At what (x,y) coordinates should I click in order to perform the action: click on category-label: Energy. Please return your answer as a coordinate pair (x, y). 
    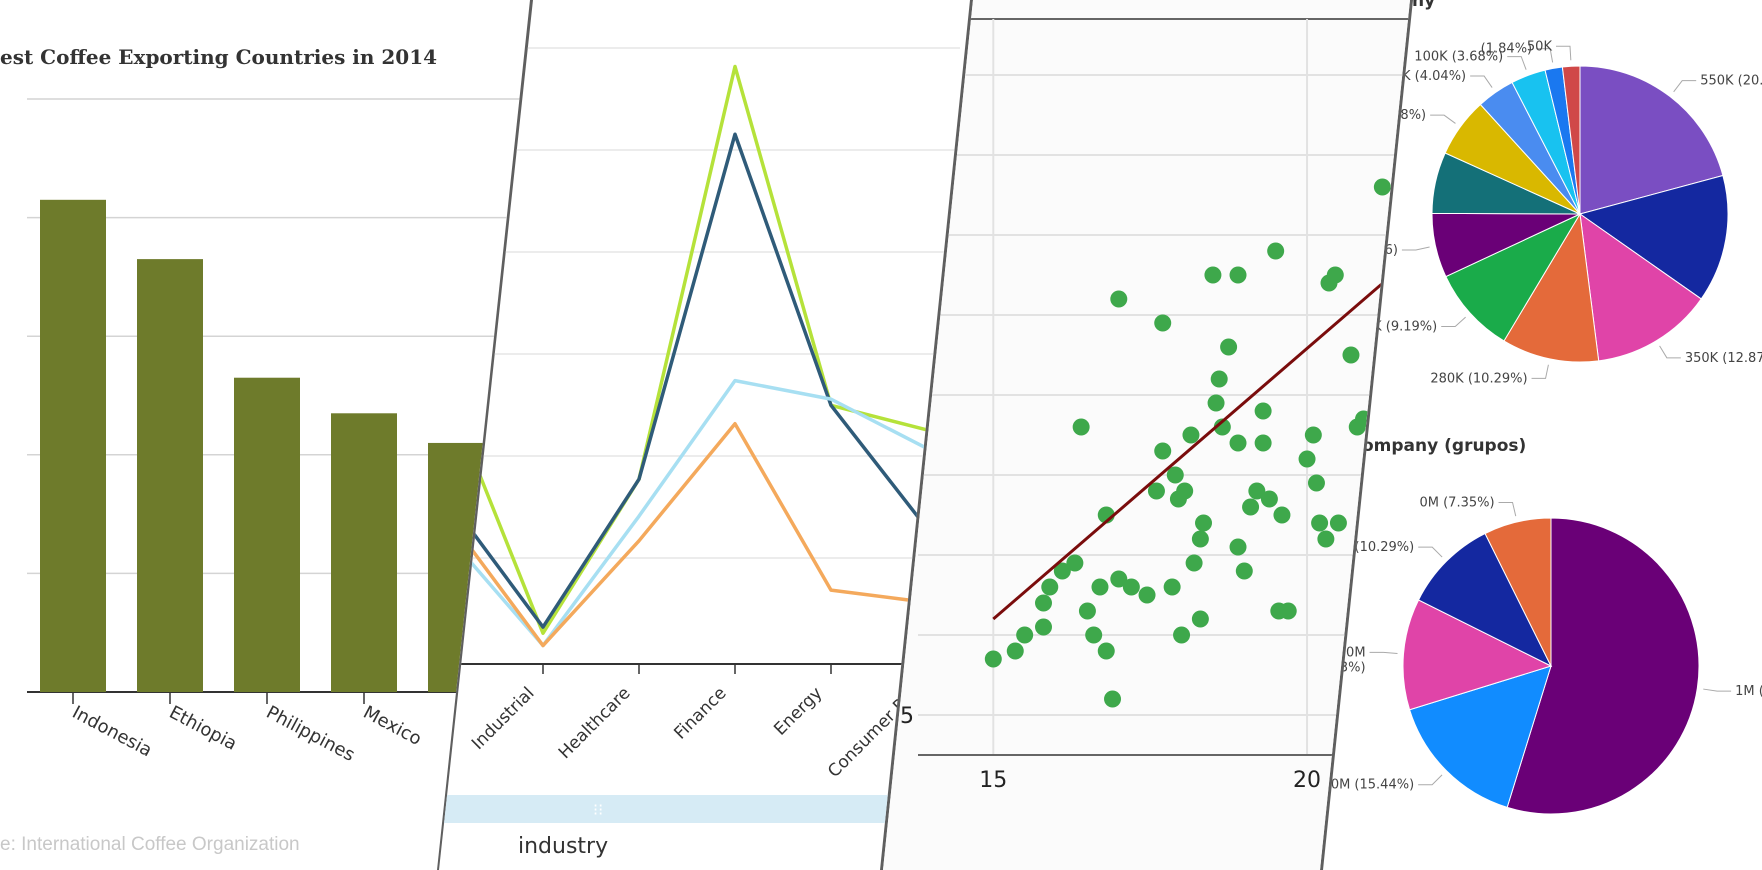
    Looking at the image, I should click on (798, 711).